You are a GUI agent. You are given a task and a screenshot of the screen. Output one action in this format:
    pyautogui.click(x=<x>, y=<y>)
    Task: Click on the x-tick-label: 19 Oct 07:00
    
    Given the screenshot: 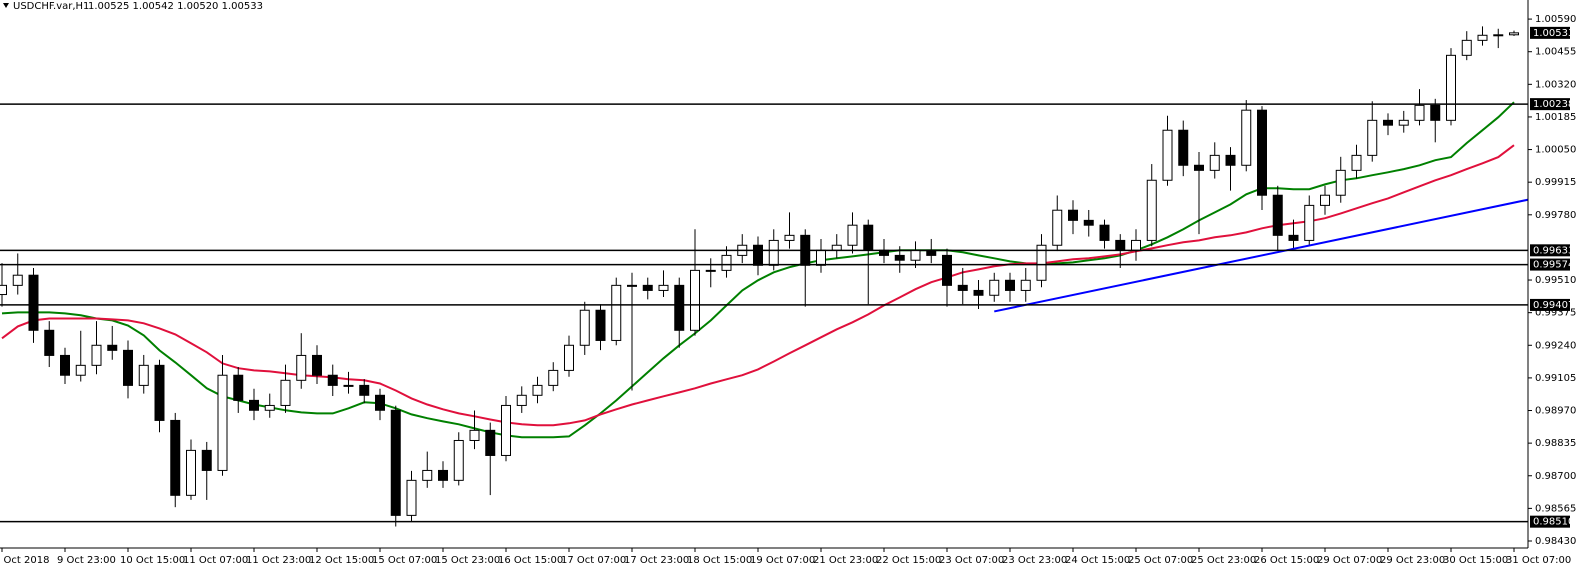 What is the action you would take?
    pyautogui.click(x=782, y=560)
    